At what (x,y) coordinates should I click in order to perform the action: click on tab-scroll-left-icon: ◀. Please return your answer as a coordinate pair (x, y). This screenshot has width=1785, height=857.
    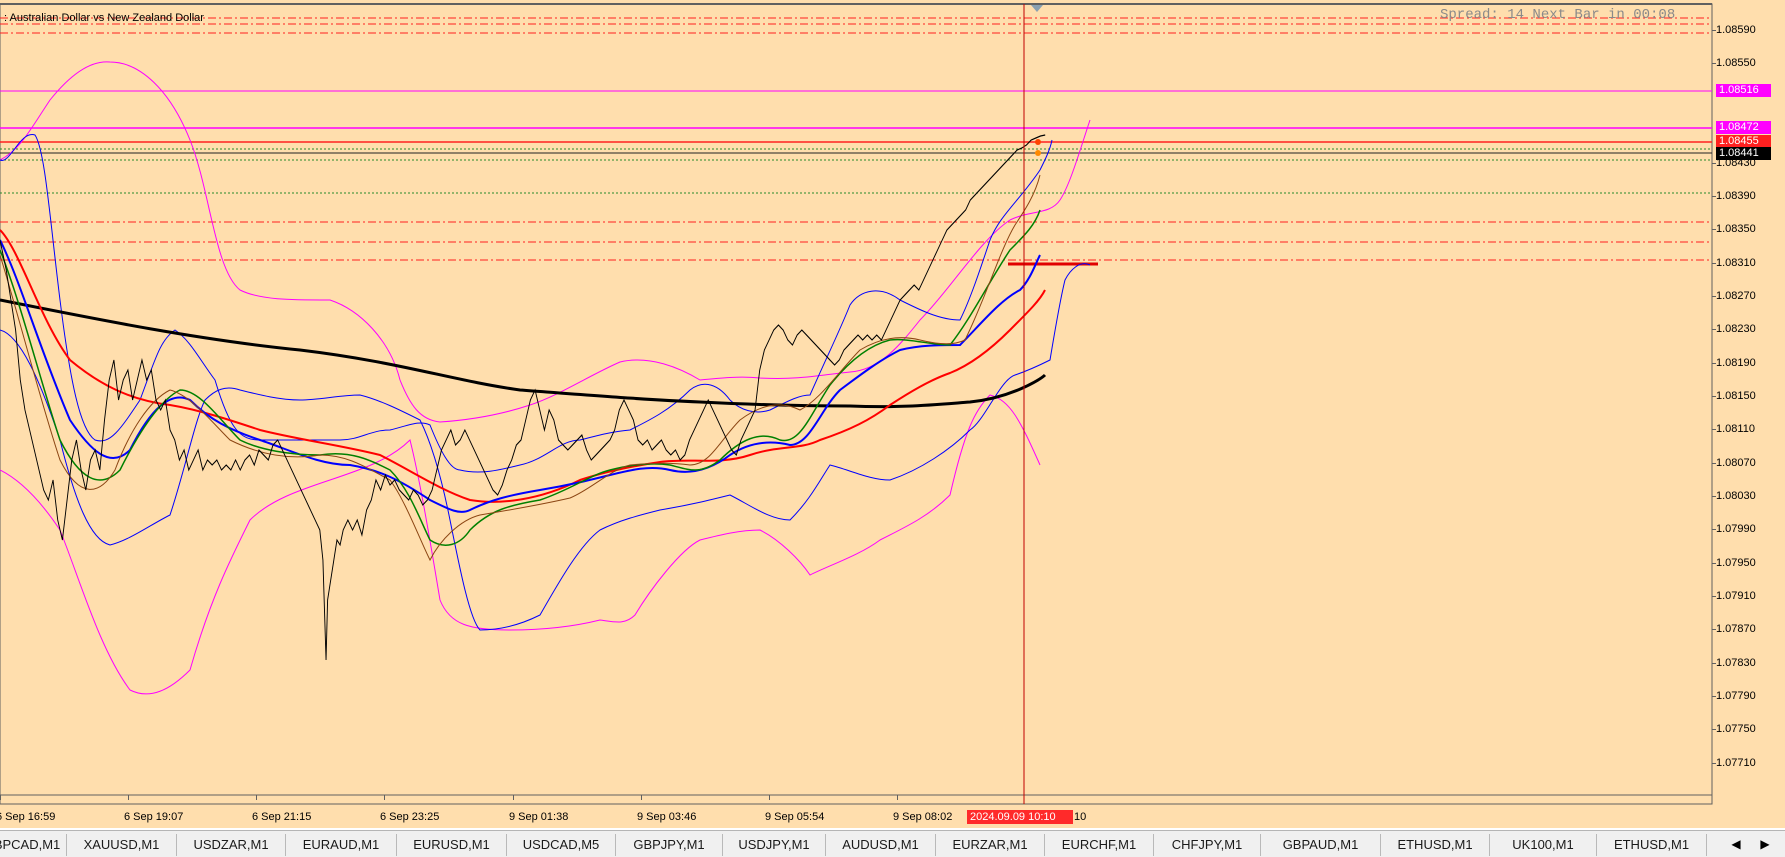
    Looking at the image, I should click on (1736, 844).